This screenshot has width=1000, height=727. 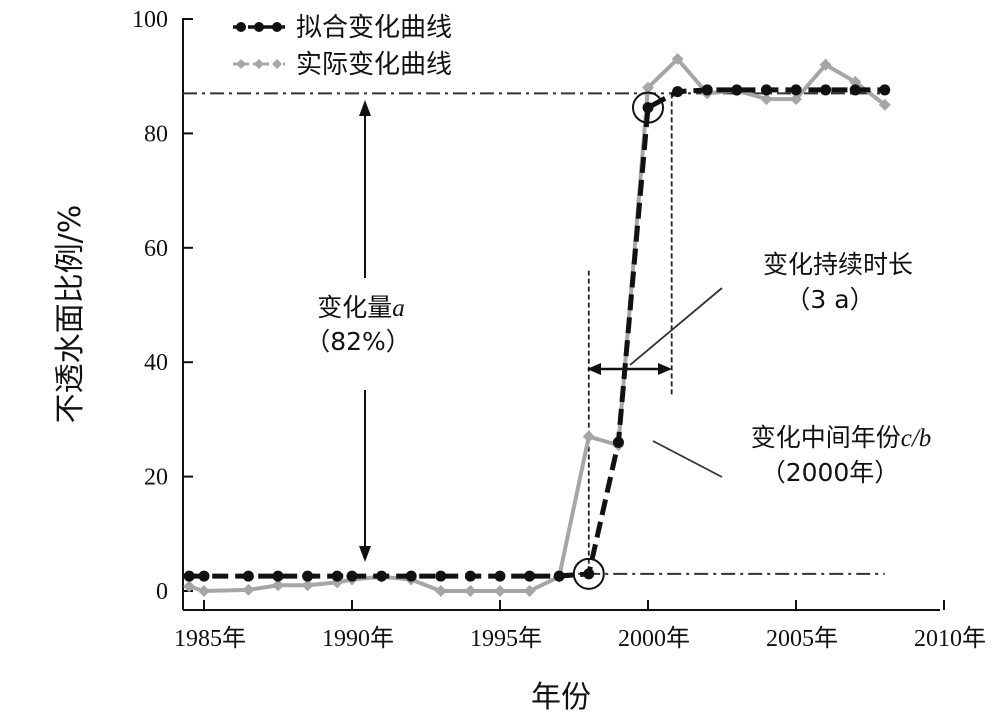 I want to click on change-amount-arrow, so click(x=365, y=331).